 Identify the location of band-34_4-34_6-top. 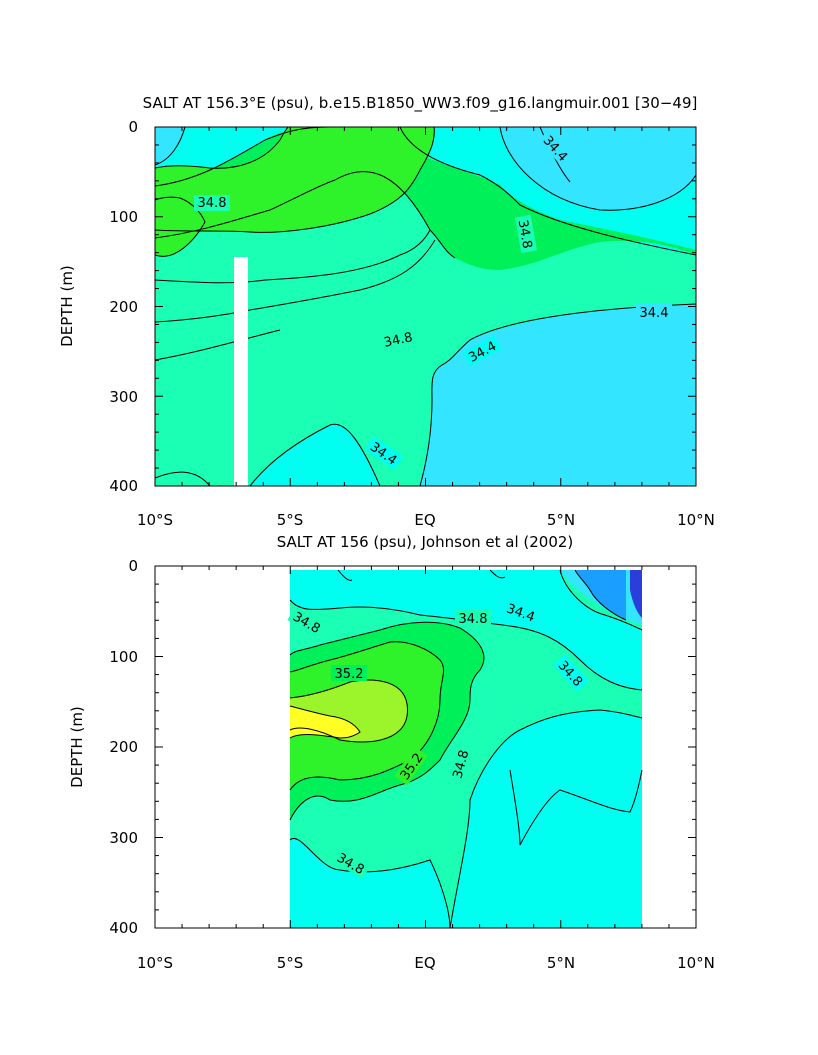
(466, 630).